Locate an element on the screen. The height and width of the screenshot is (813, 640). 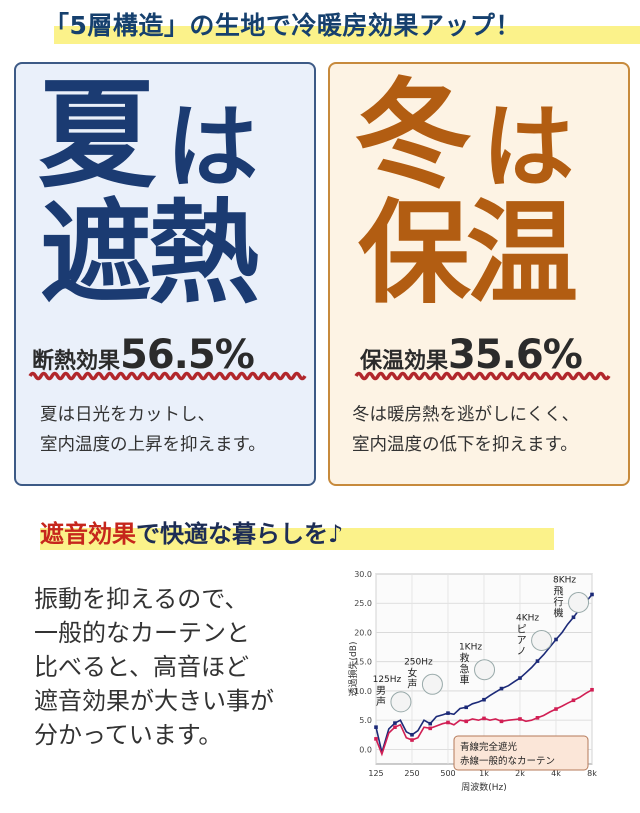
chart-y-tick-label: 5.0 is located at coordinates (365, 720).